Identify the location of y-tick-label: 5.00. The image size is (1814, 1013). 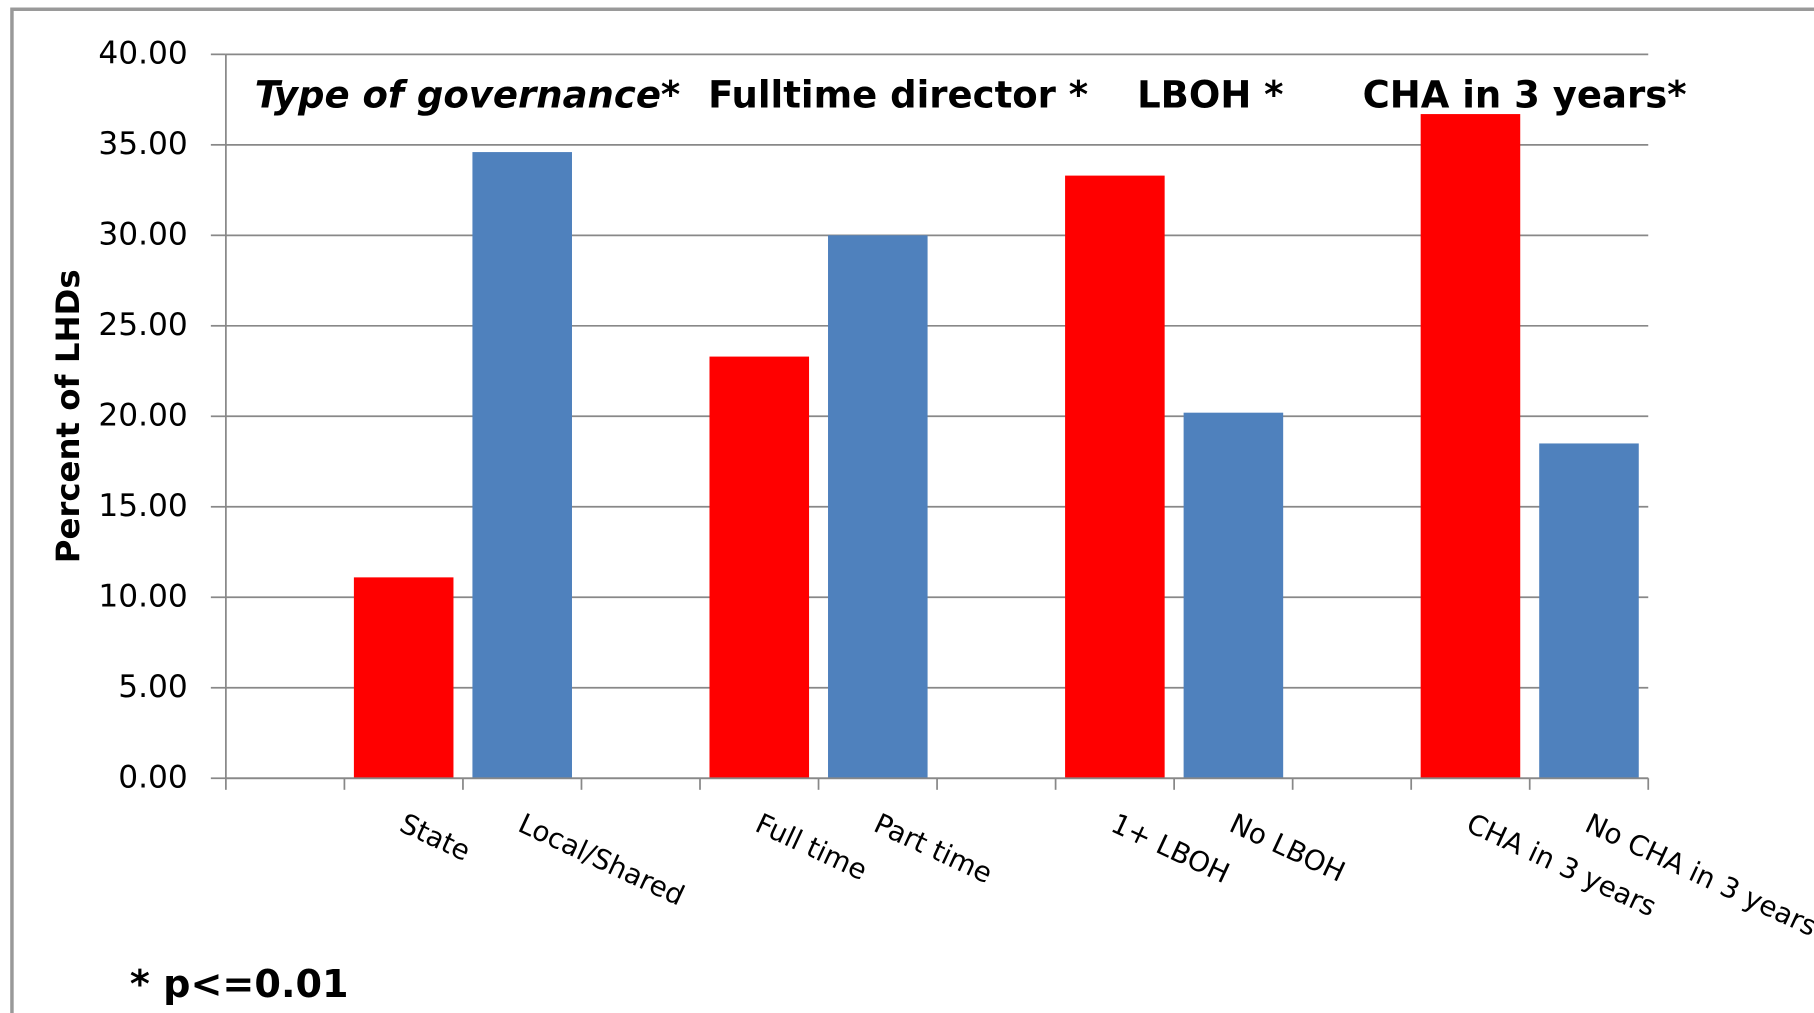
(153, 687).